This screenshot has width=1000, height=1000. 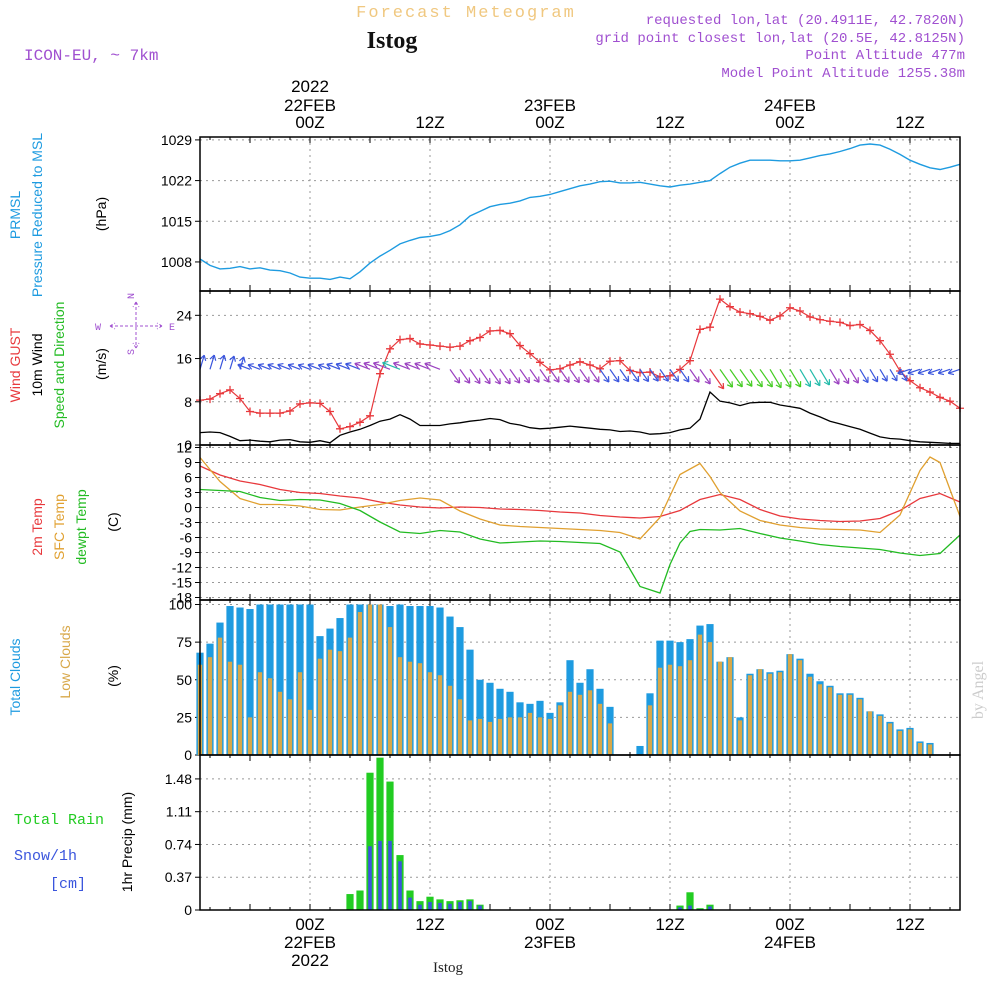 I want to click on temperature-ytick-label: -6, so click(x=186, y=538).